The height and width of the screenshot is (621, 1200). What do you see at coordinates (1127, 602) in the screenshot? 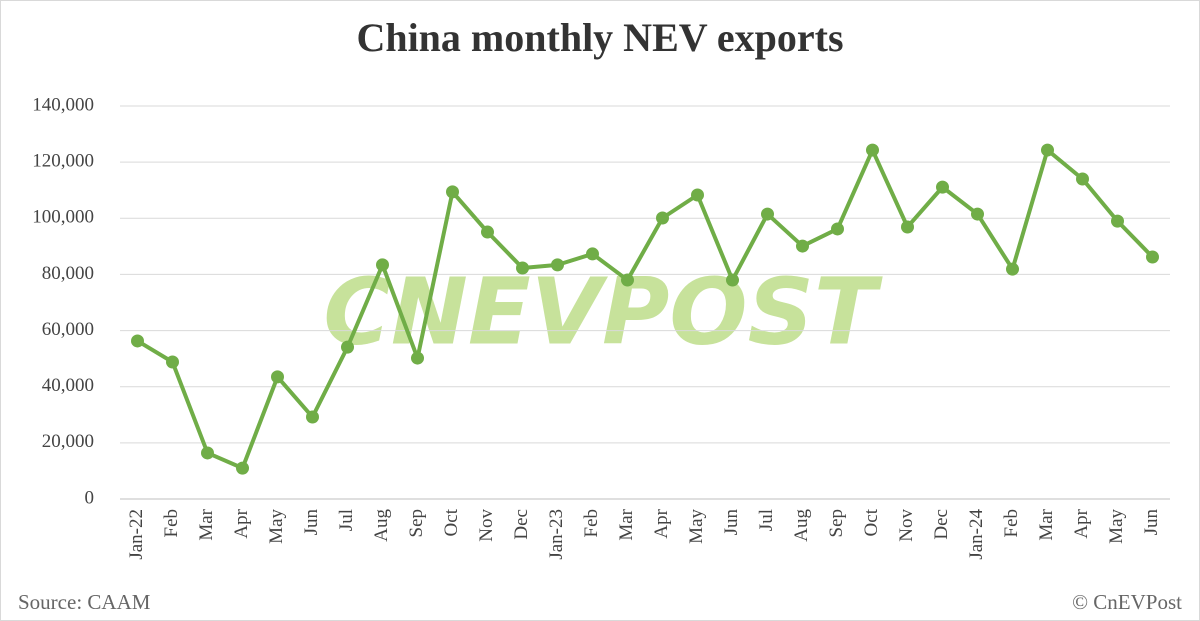
I see `credit-note: © CnEVPost` at bounding box center [1127, 602].